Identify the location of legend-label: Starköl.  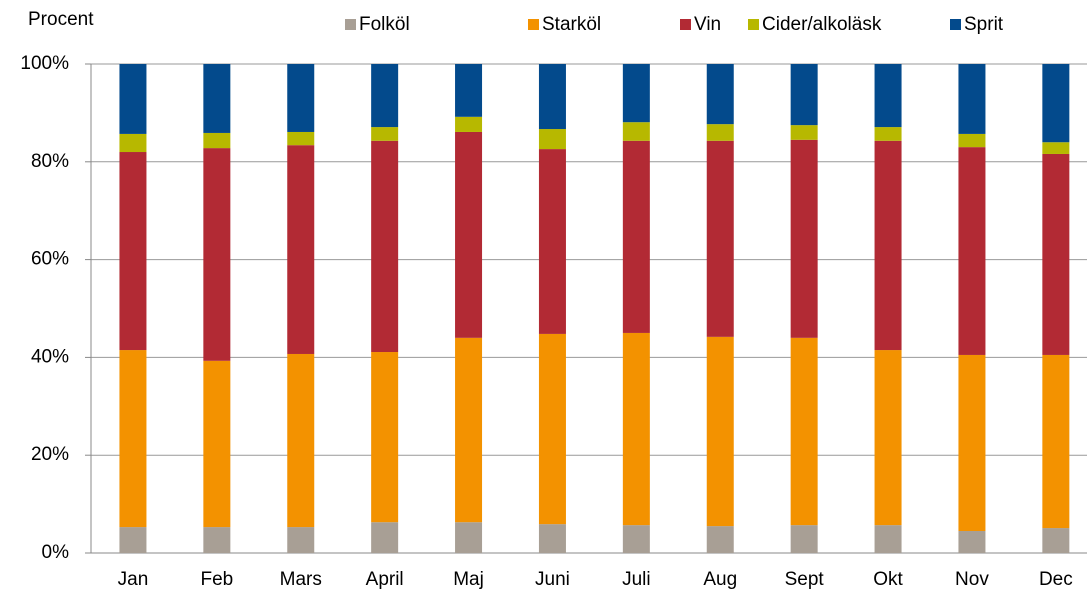
(571, 24).